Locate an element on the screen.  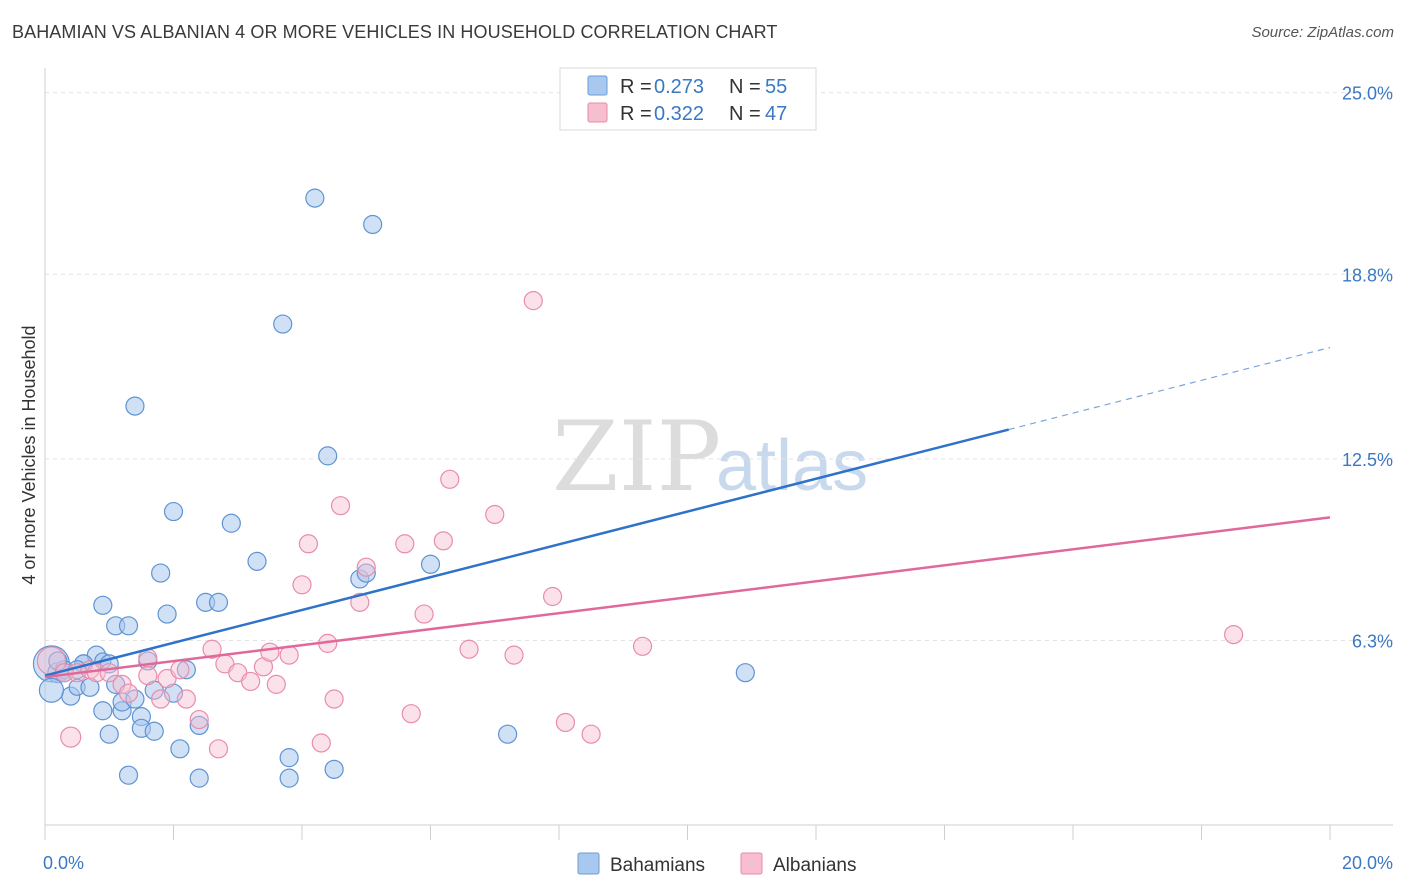
y-tick-label: 18.8% is located at coordinates (1367, 275).